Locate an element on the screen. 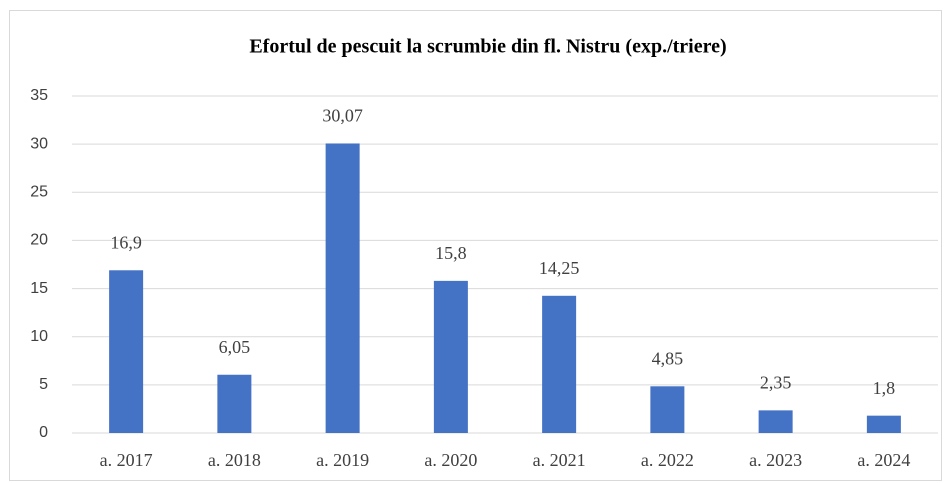  y-tick-label: 30 is located at coordinates (39, 143).